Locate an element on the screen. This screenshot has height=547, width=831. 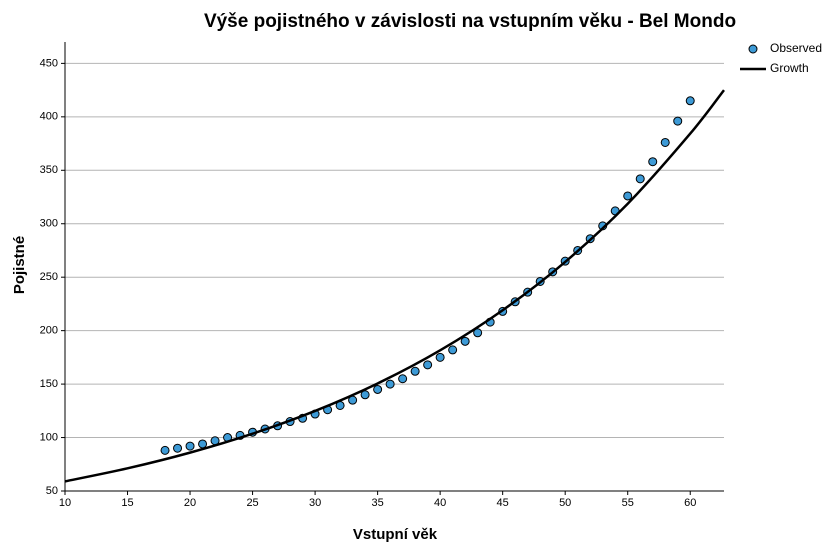
legend-marker is located at coordinates (753, 49).